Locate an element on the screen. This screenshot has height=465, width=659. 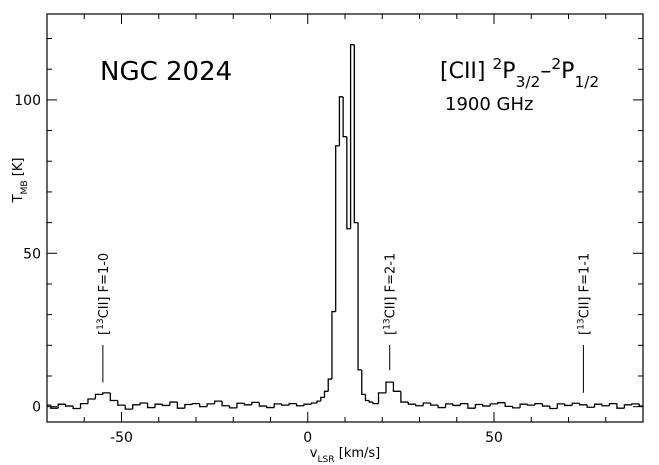
label: TMB [K] is located at coordinates (20, 181).